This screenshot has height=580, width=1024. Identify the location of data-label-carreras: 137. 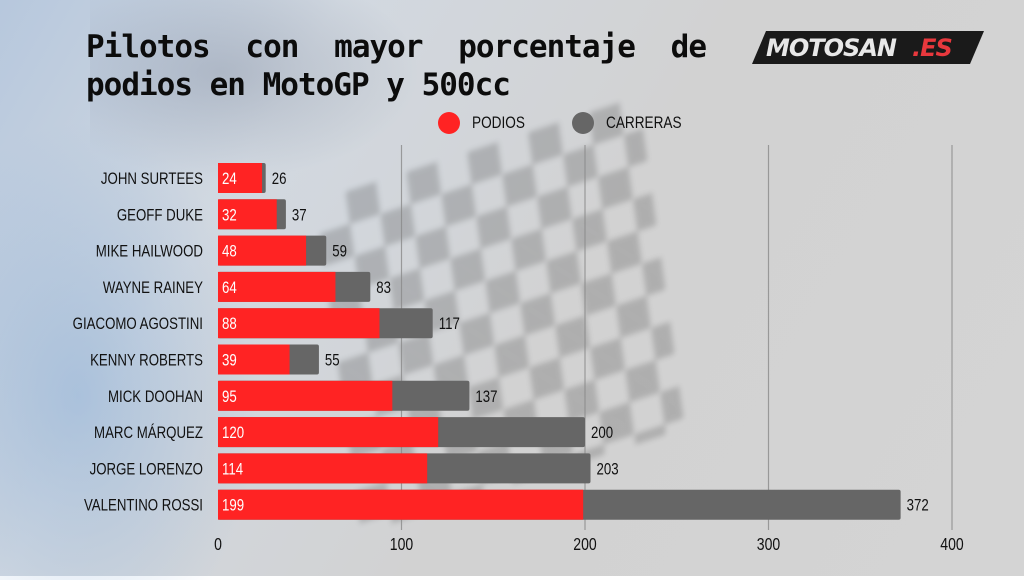
(486, 396).